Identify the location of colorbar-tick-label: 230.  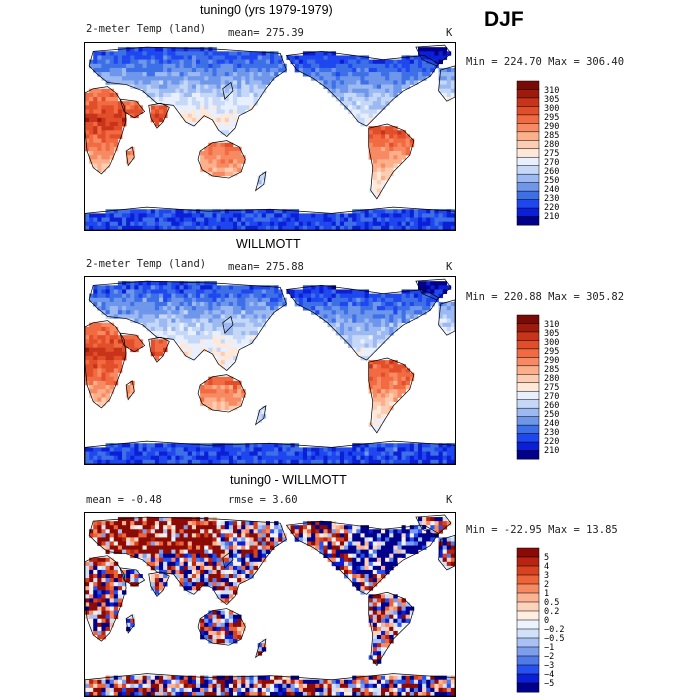
(551, 199).